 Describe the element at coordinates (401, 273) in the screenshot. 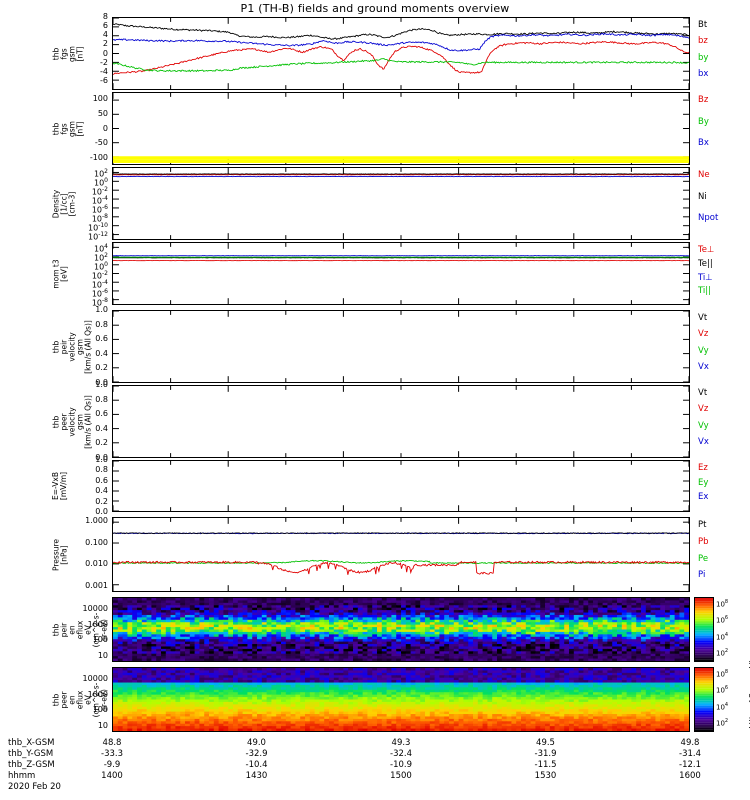

I see `panel-temperature` at that location.